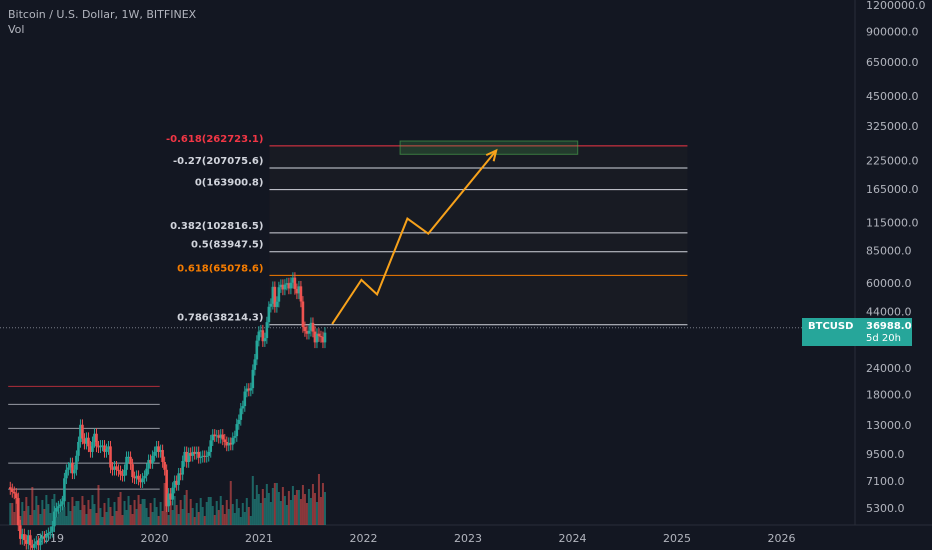  What do you see at coordinates (892, 32) in the screenshot?
I see `y-tick-label: 900000.0` at bounding box center [892, 32].